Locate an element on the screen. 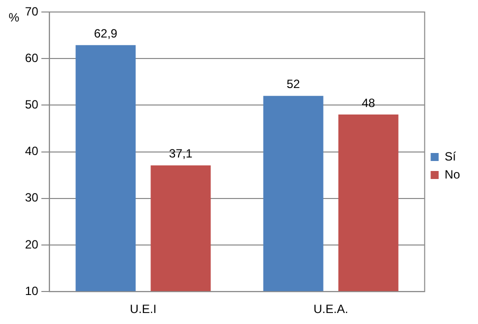 The image size is (478, 324). y-tick-label: 10 is located at coordinates (31, 291).